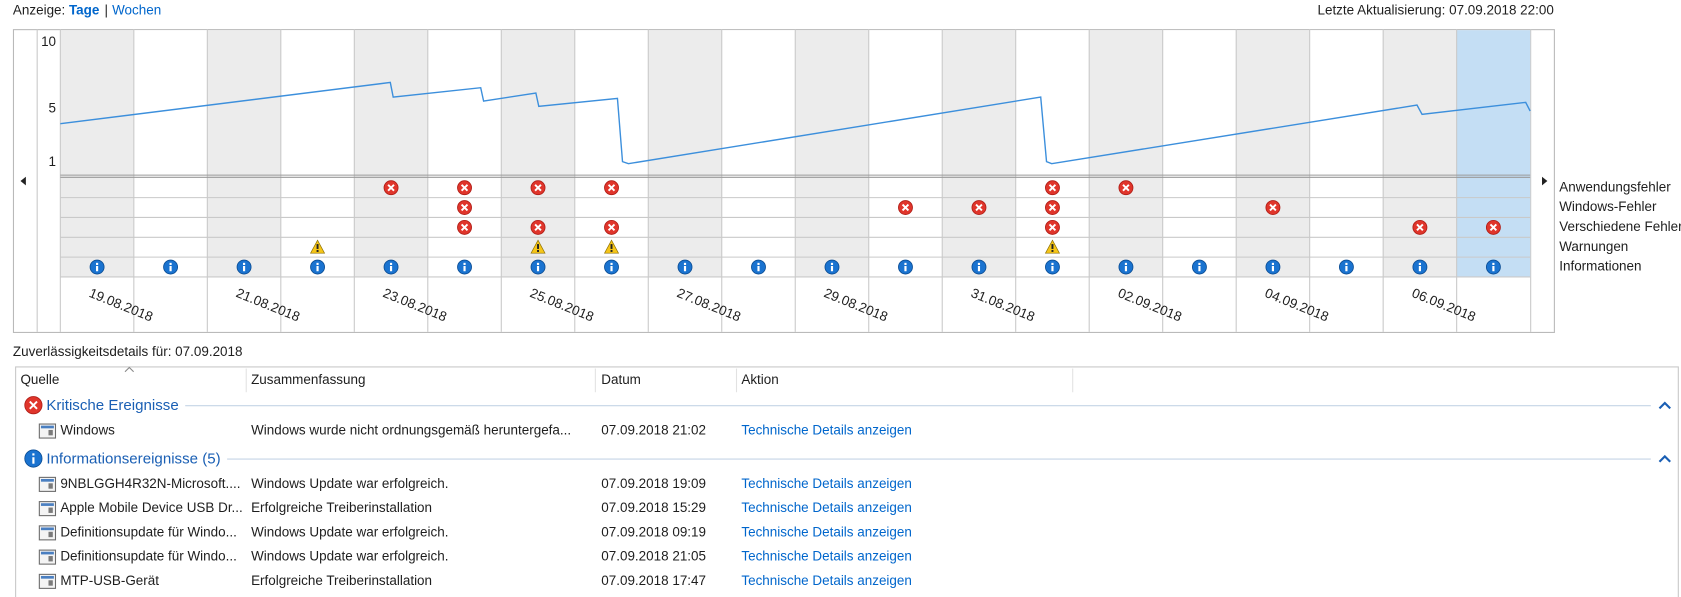 This screenshot has height=597, width=1681. I want to click on column-header: Zusammenfassung, so click(308, 379).